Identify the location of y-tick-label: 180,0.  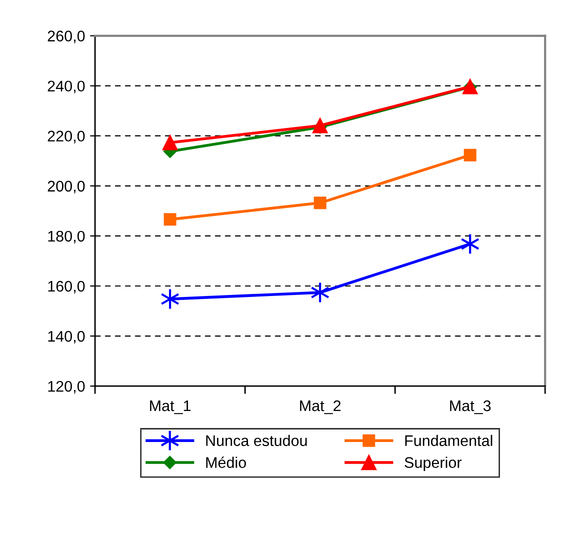
(66, 237).